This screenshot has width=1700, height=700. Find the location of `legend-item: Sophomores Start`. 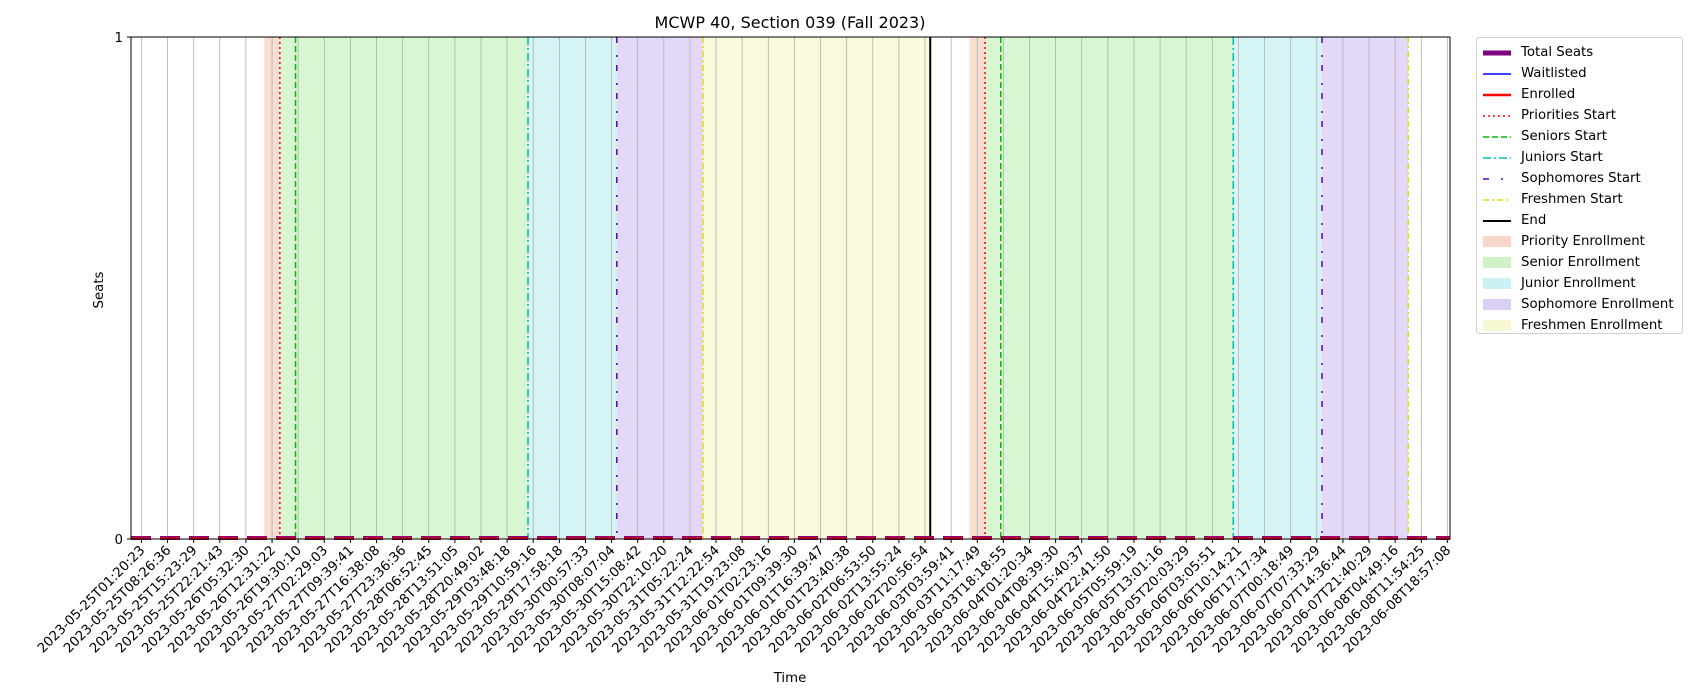

legend-item: Sophomores Start is located at coordinates (1579, 179).